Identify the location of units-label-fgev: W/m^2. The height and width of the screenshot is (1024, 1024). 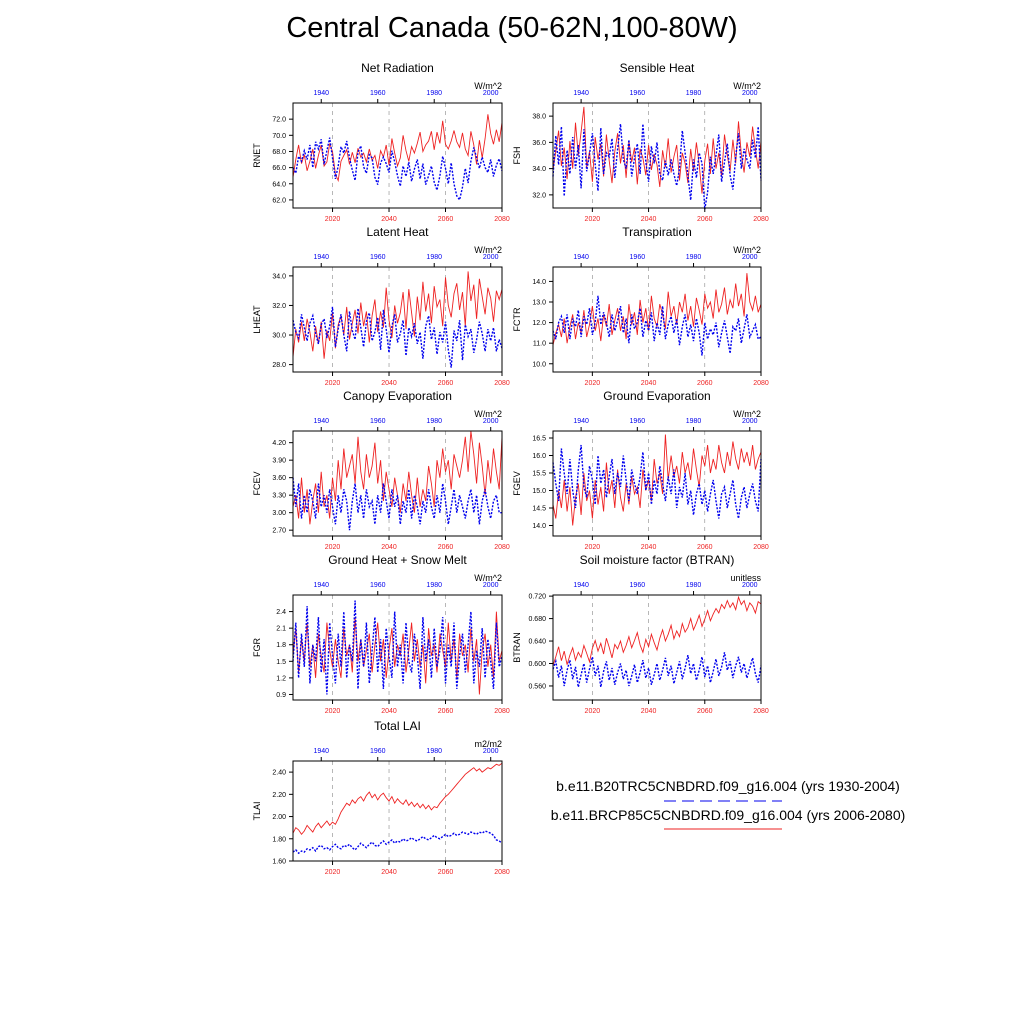
(747, 414).